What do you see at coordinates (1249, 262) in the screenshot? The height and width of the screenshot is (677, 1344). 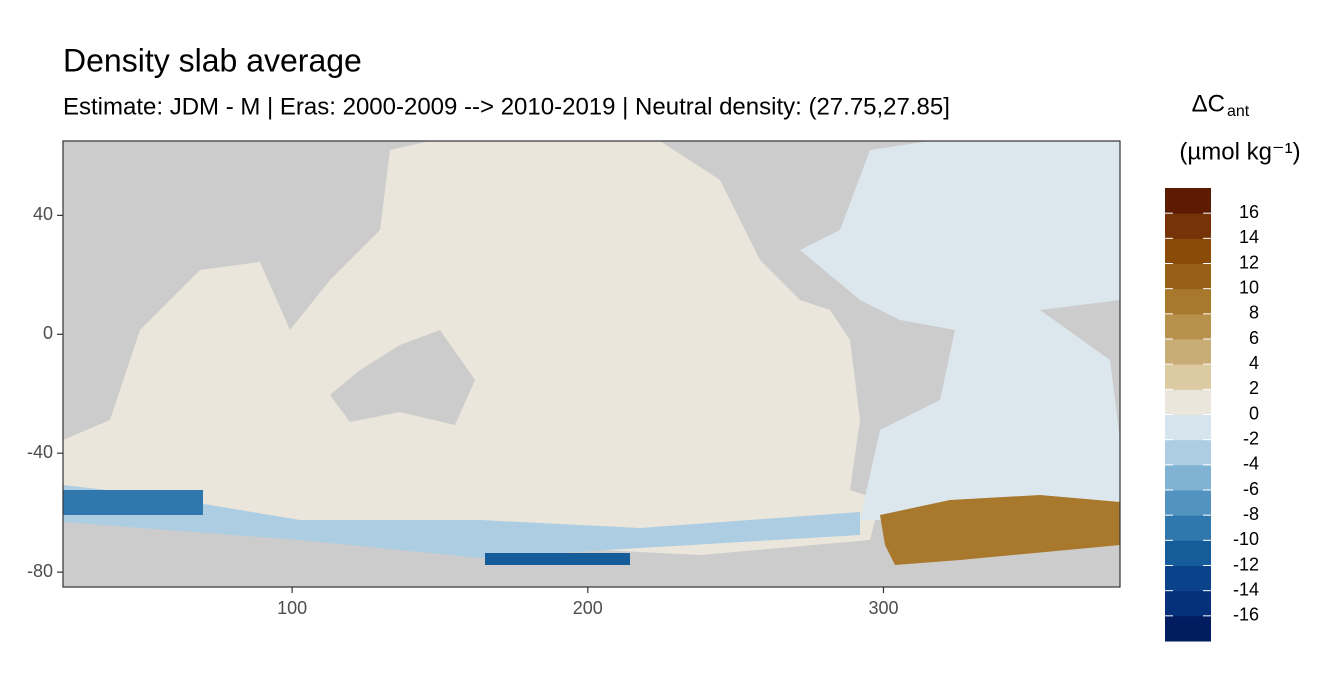 I see `colorbar-label: 12` at bounding box center [1249, 262].